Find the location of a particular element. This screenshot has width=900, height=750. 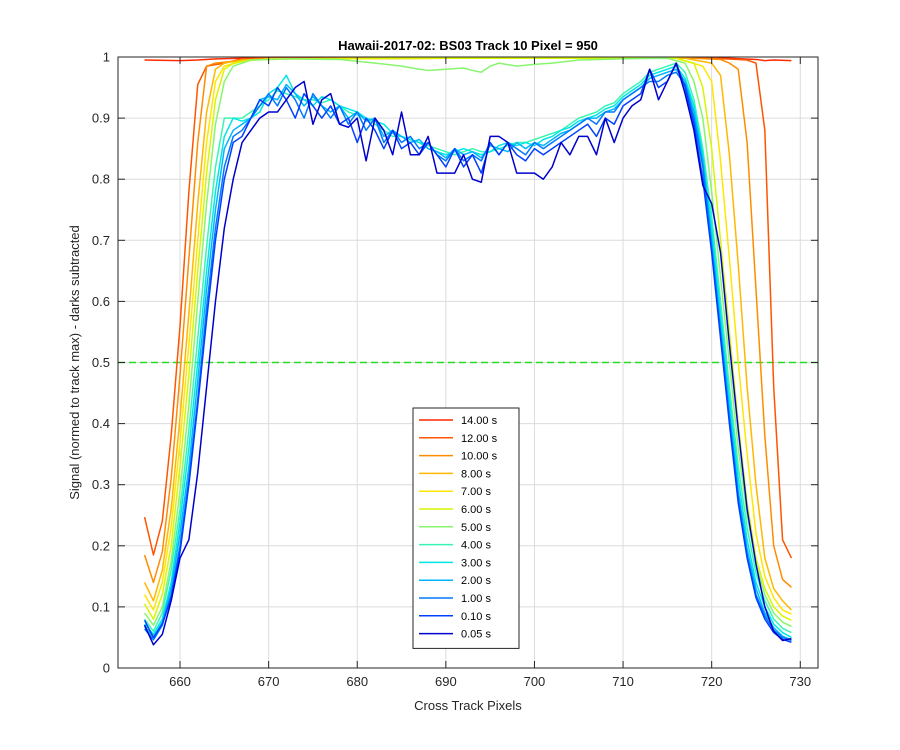

legend-label: 5.00 s is located at coordinates (476, 528).